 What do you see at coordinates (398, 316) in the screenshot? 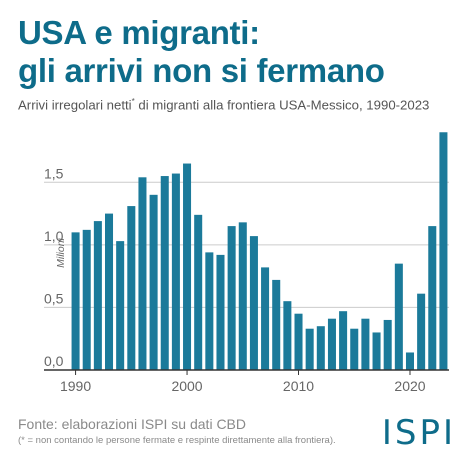
I see `bar-2019` at bounding box center [398, 316].